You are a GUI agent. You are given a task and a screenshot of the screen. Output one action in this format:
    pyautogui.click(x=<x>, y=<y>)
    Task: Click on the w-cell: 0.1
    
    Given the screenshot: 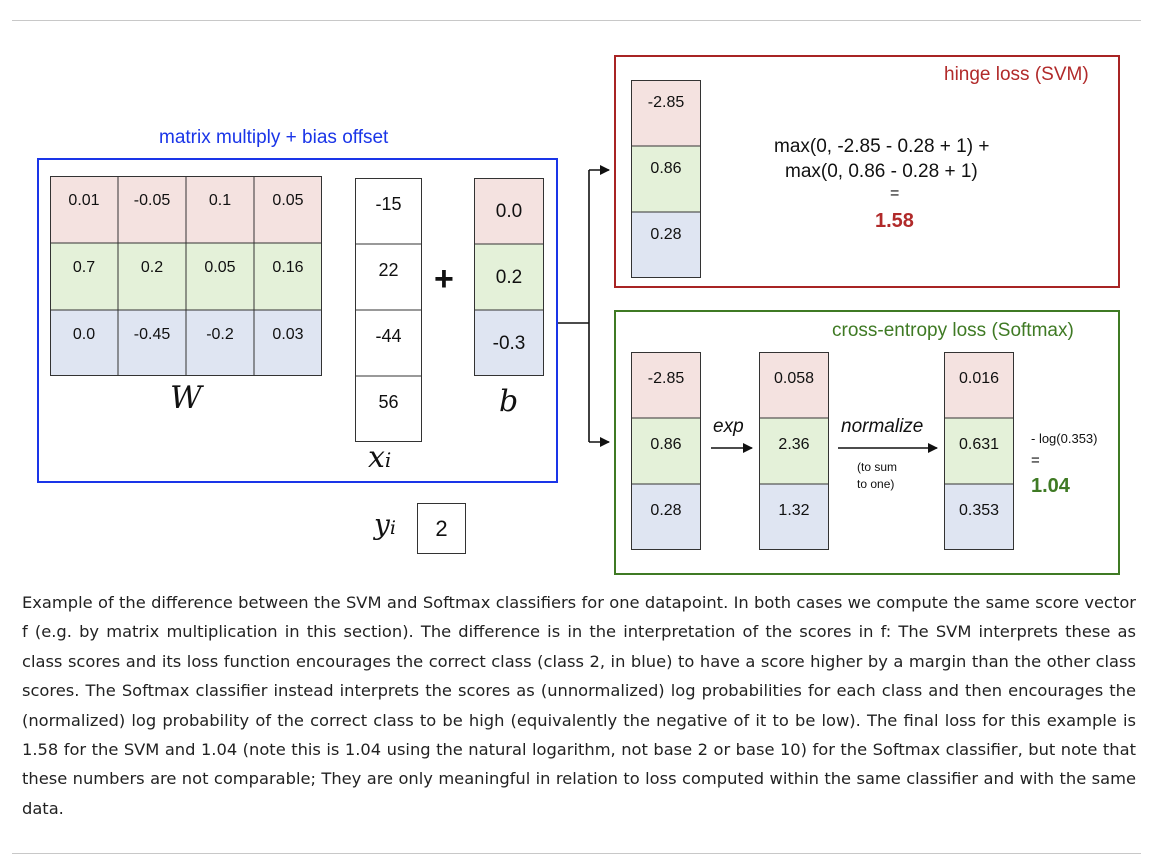 What is the action you would take?
    pyautogui.click(x=220, y=200)
    